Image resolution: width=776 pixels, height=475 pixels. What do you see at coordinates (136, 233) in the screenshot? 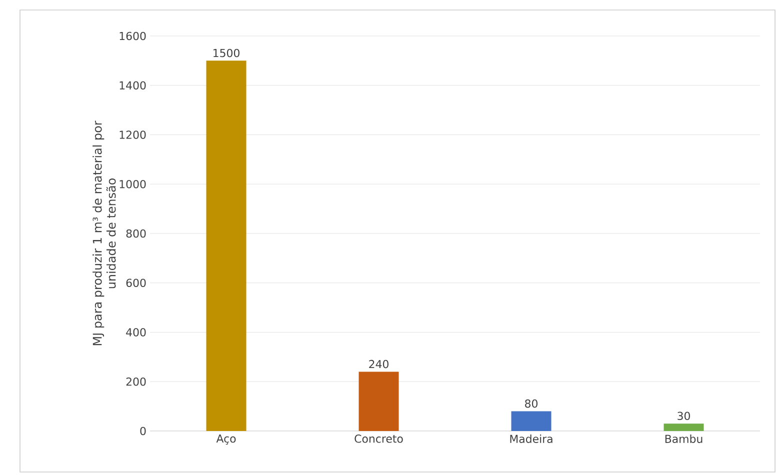
I see `y-tick-label: 800` at bounding box center [136, 233].